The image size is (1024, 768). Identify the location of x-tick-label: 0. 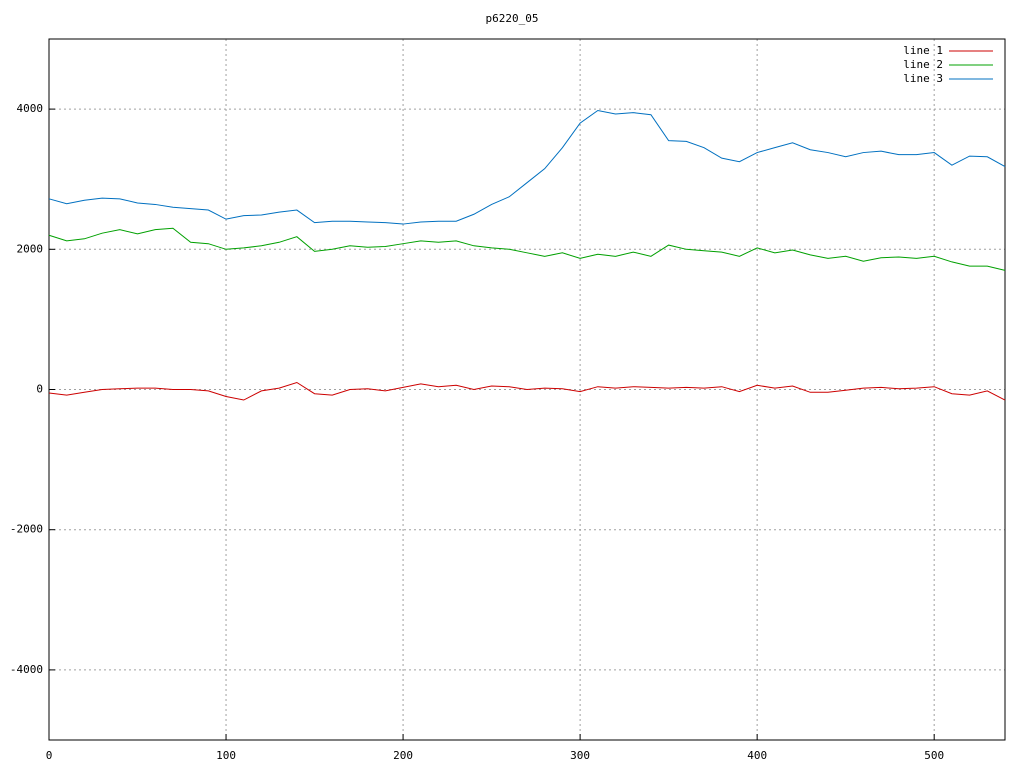
(49, 755).